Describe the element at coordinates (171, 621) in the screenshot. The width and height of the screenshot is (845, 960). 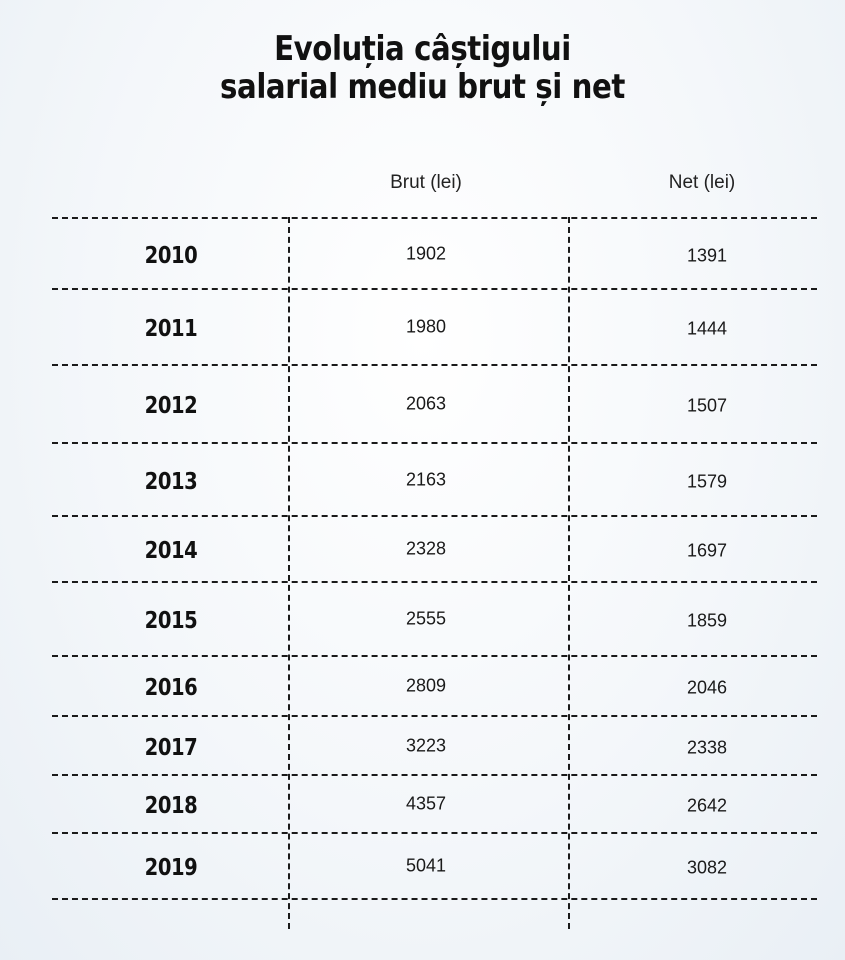
I see `table-row-year: 2015` at that location.